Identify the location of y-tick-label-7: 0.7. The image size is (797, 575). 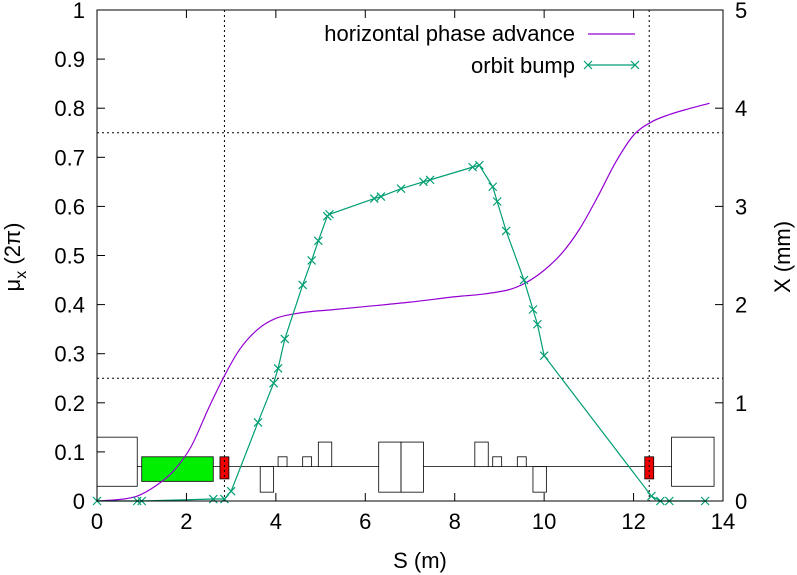
(69, 157).